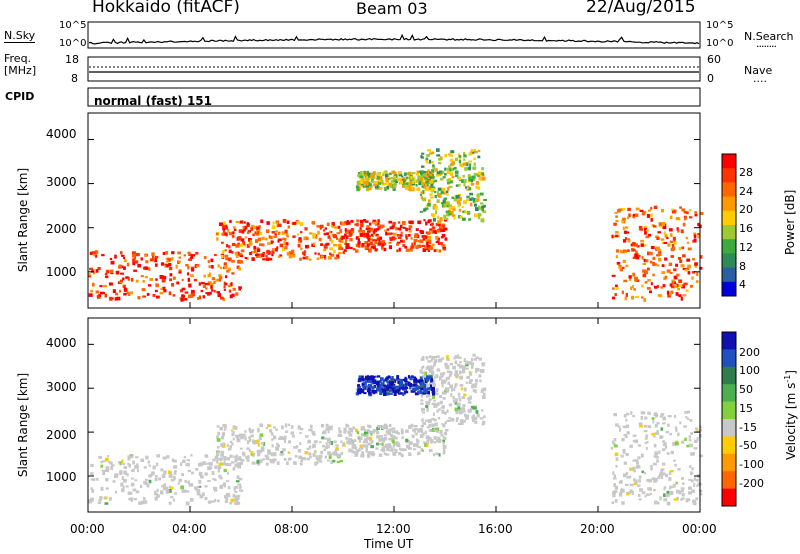 The height and width of the screenshot is (554, 800). Describe the element at coordinates (361, 186) in the screenshot. I see `echo-cell-power-r4` at that location.